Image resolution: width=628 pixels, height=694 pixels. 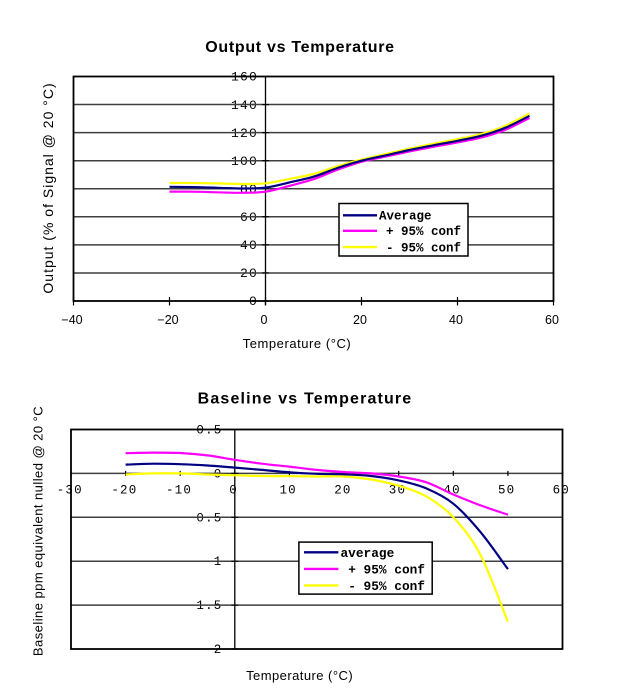 I want to click on svg-text: 10, so click(x=287, y=491).